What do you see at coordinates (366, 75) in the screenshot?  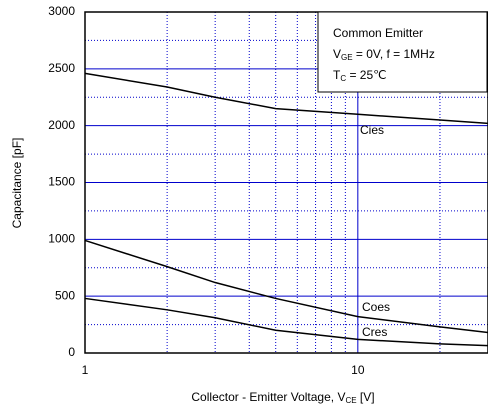 I see `text-part: = 25℃` at bounding box center [366, 75].